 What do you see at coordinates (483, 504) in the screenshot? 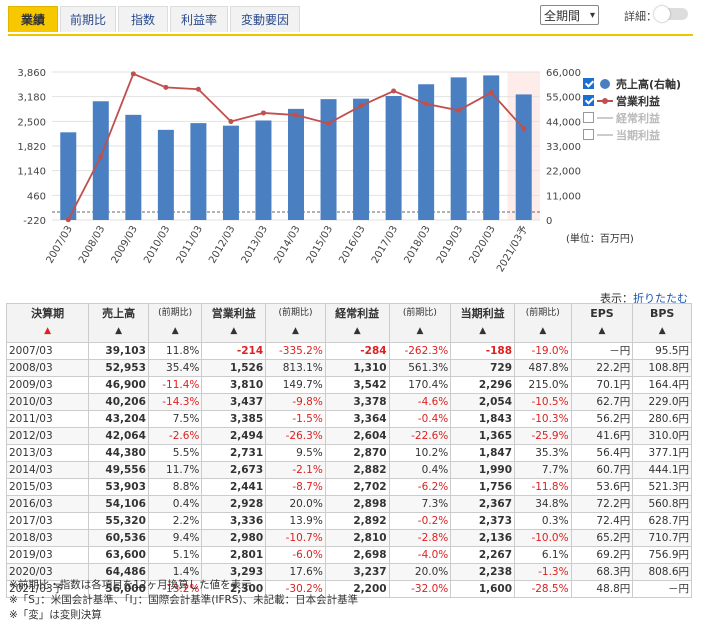
I see `table-cell: 2,367` at bounding box center [483, 504].